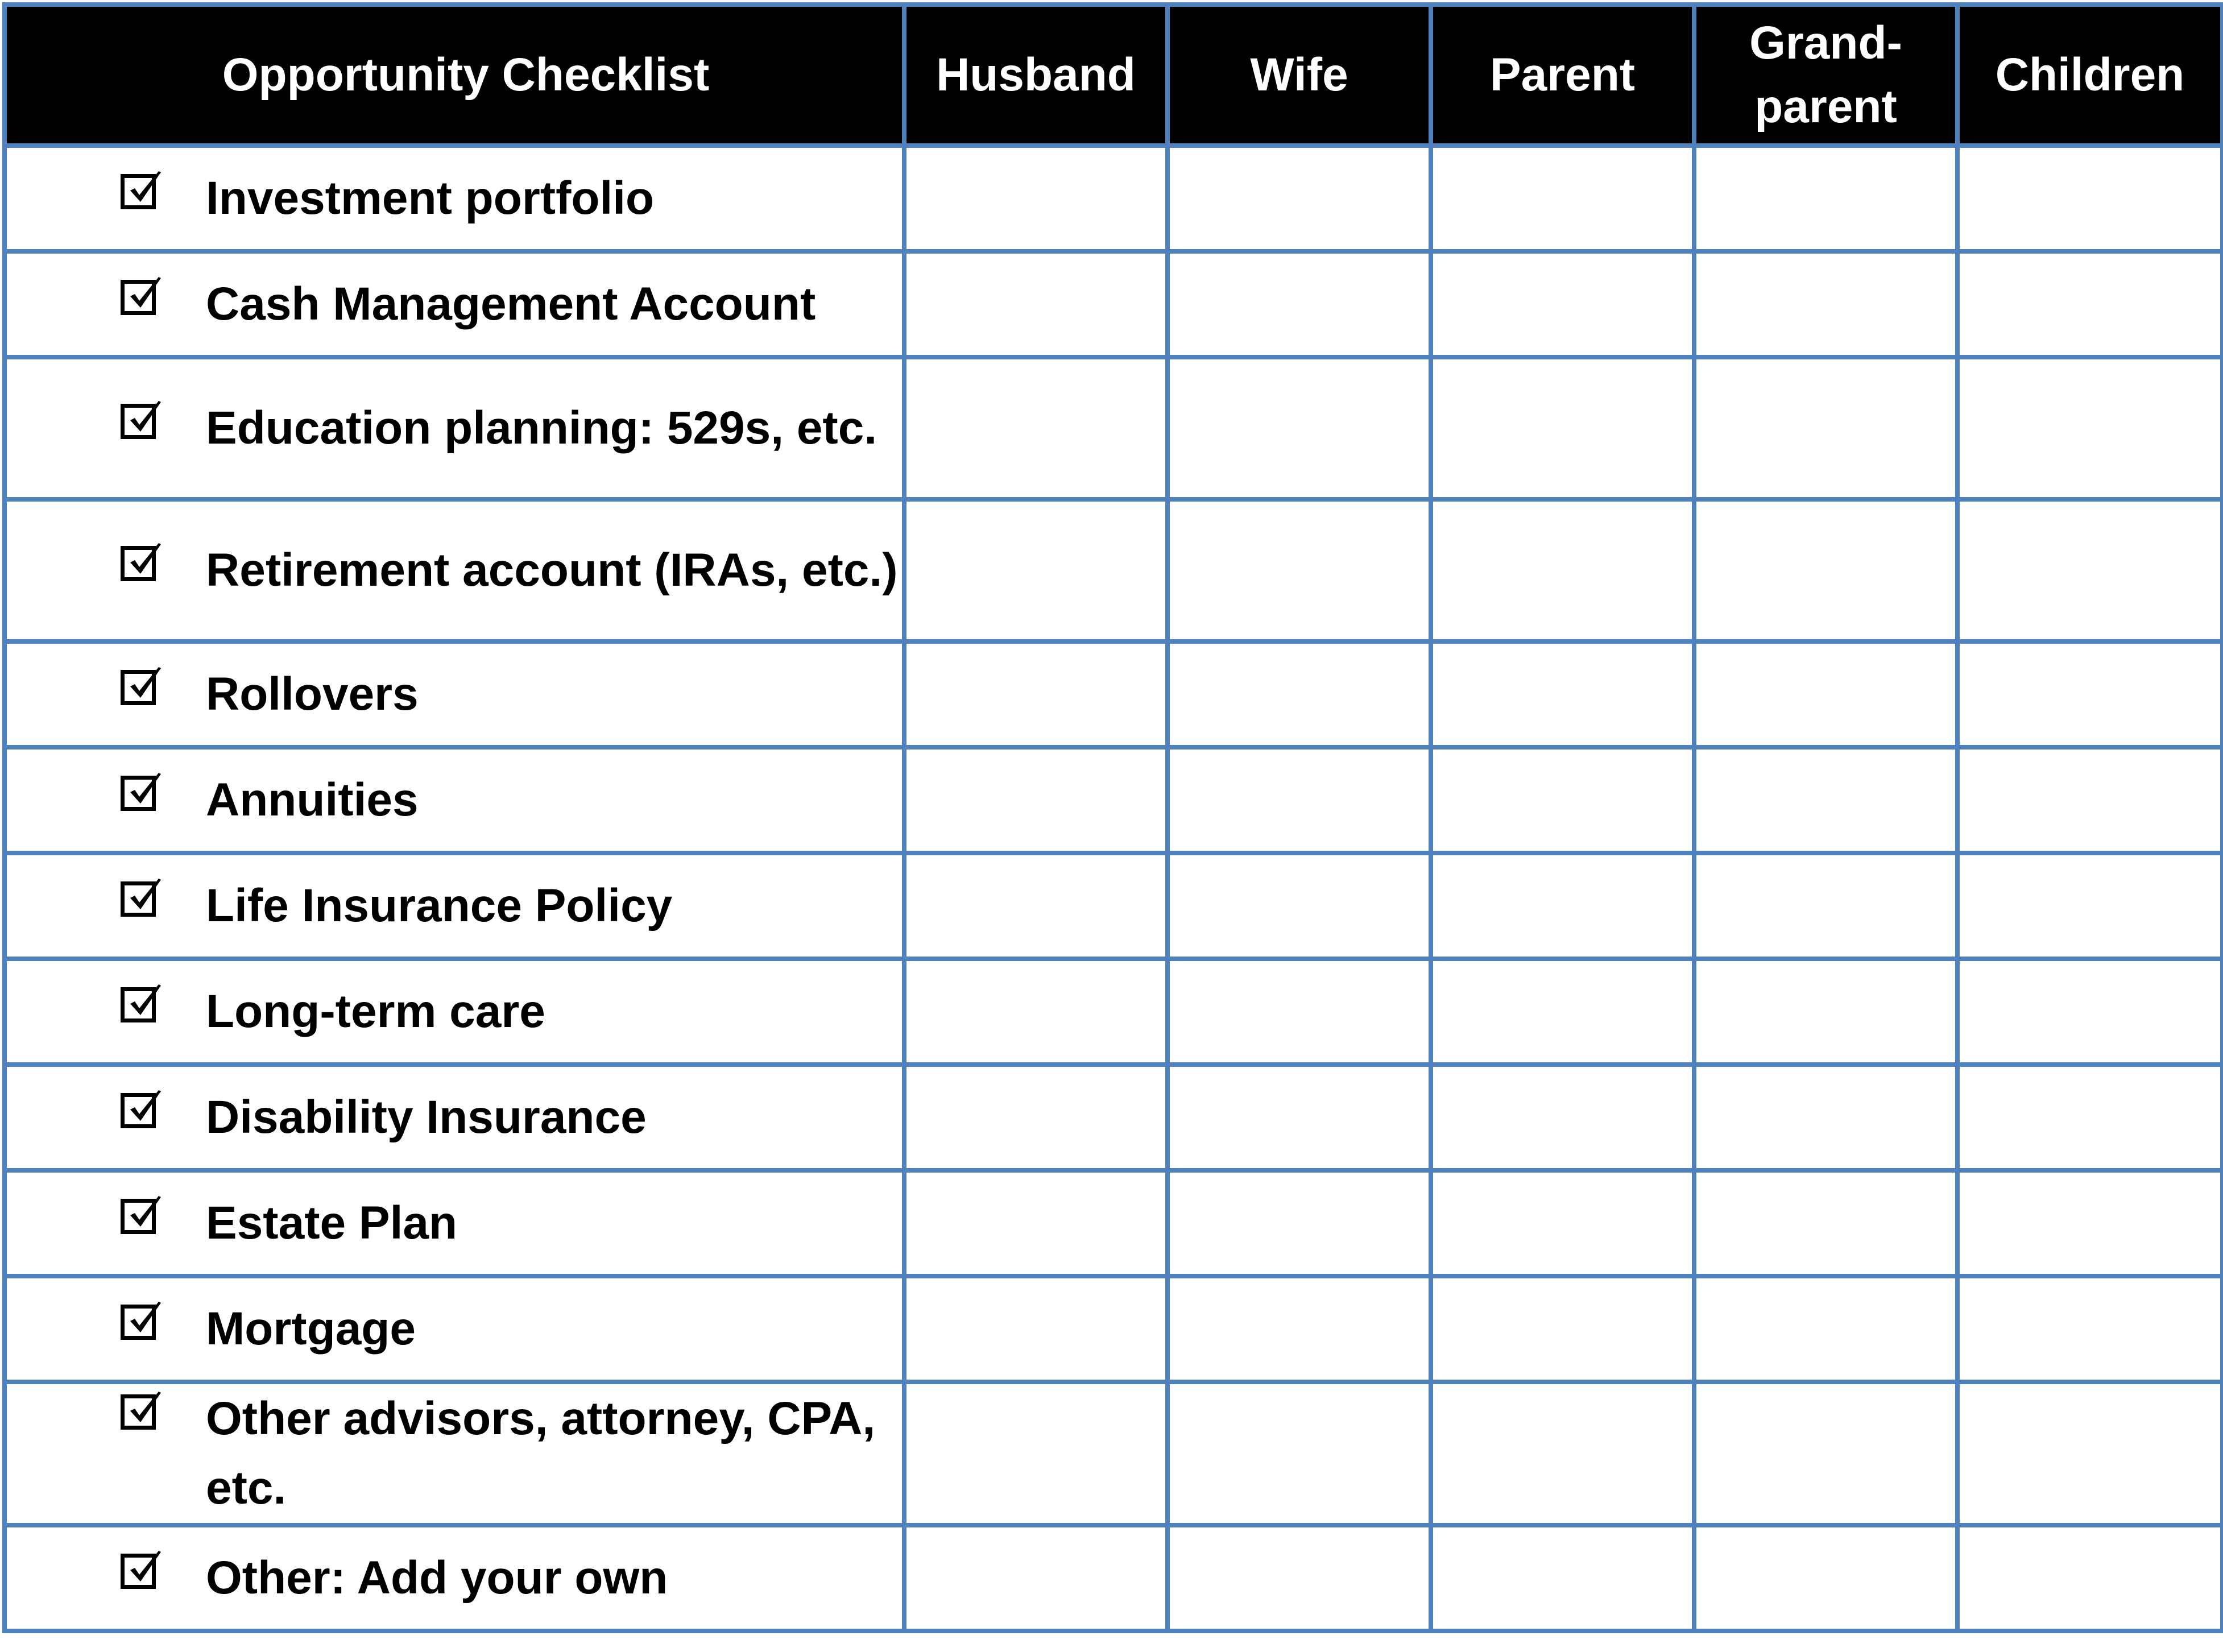  I want to click on header-grandparent: Grand- parent, so click(1826, 75).